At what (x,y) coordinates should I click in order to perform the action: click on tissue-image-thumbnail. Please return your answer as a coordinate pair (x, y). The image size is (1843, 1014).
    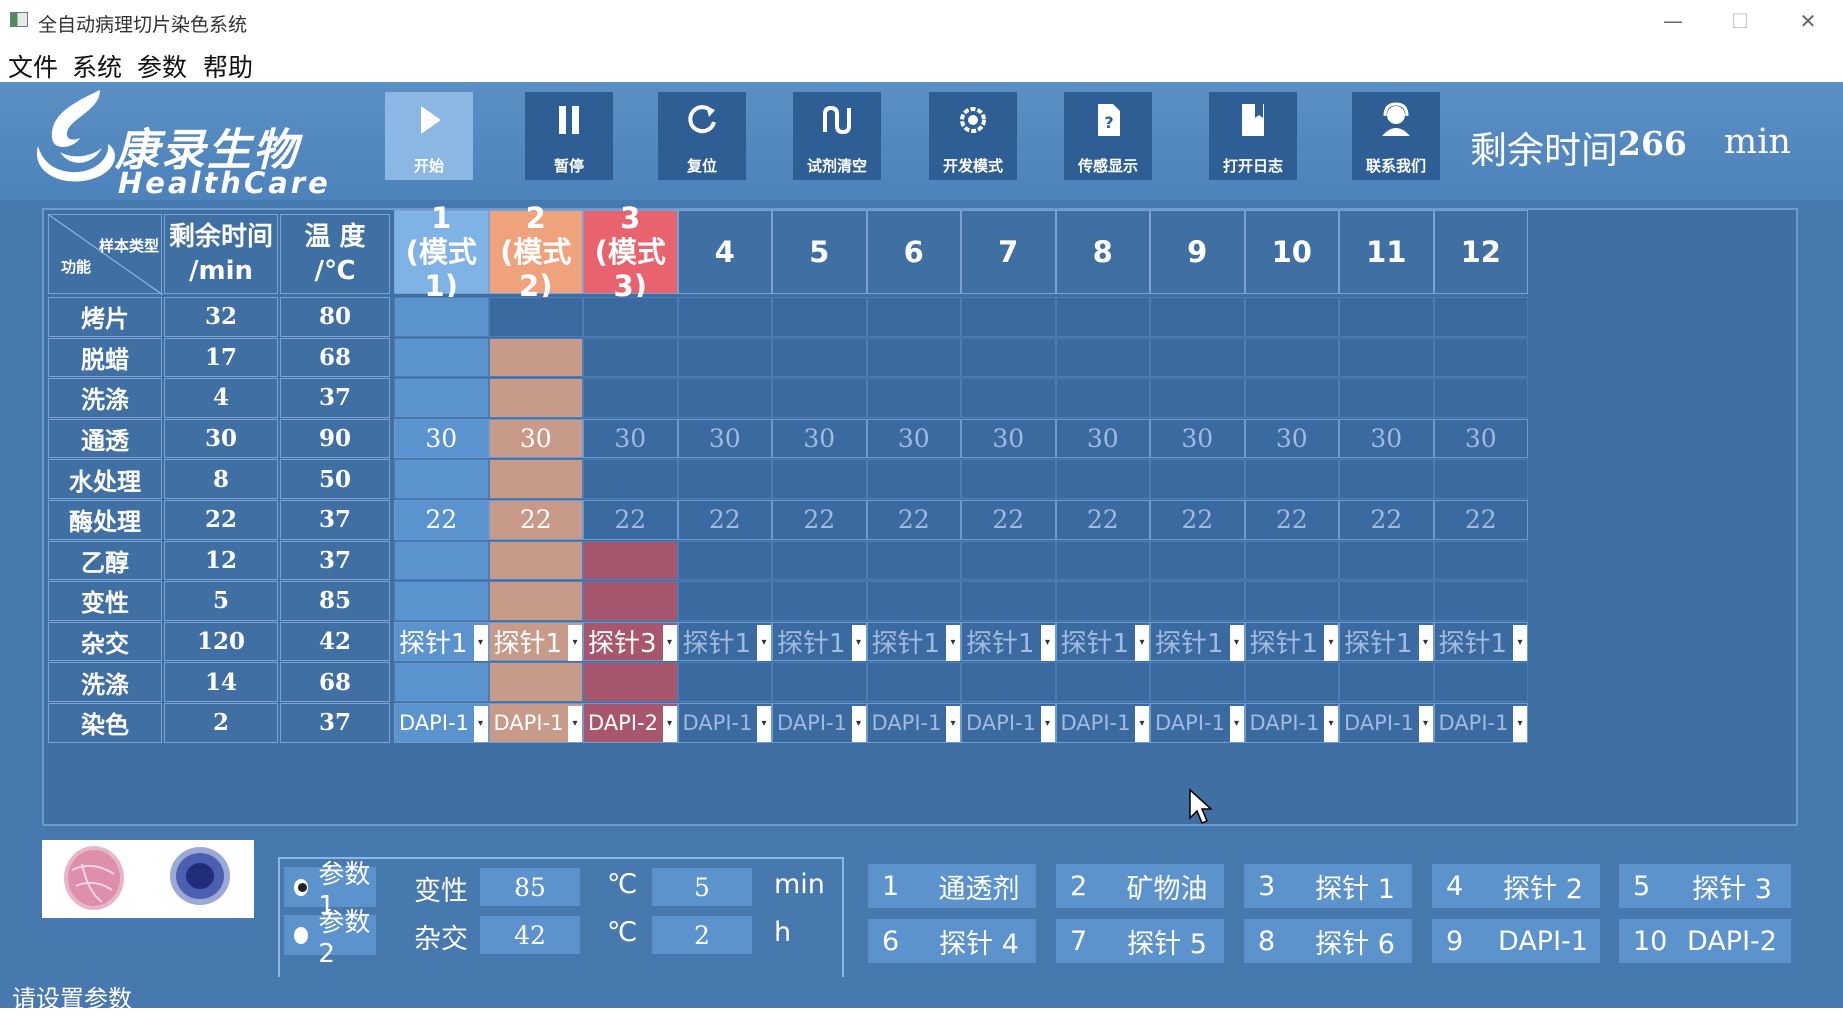
    Looking at the image, I should click on (96, 879).